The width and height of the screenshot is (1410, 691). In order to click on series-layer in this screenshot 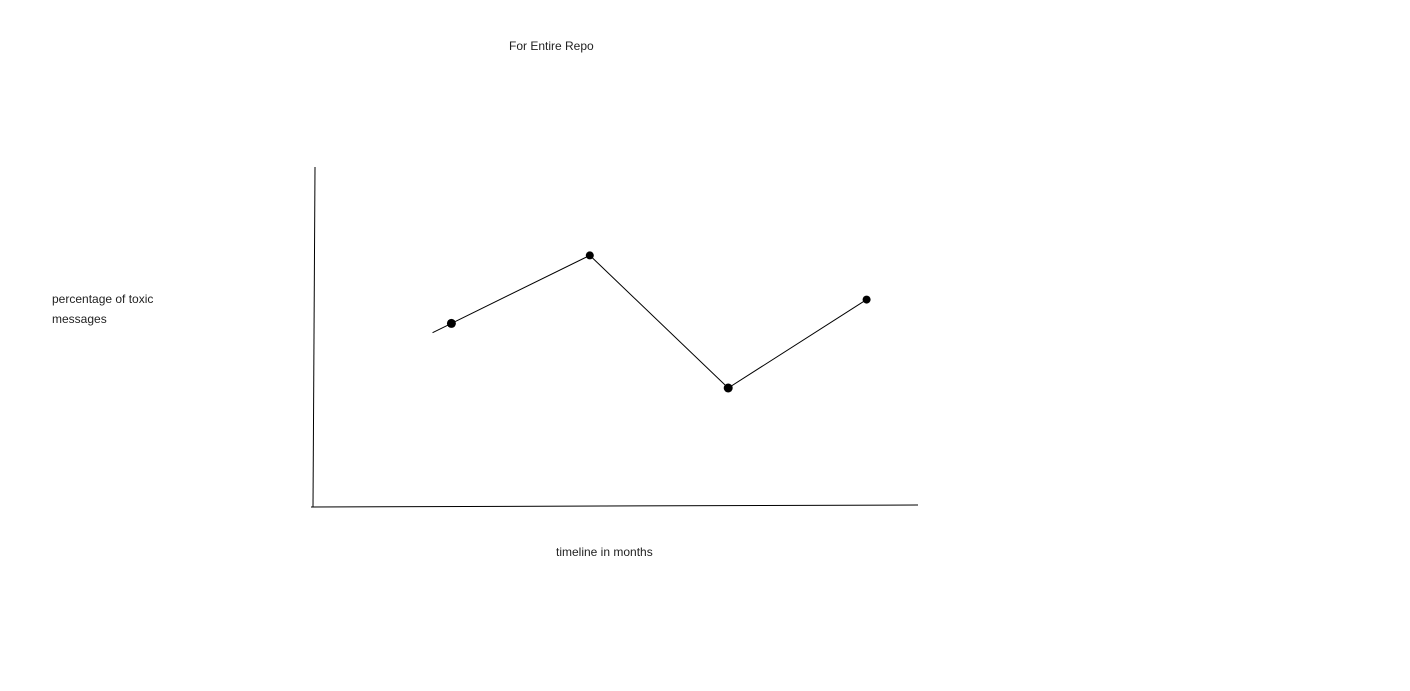, I will do `click(651, 322)`.